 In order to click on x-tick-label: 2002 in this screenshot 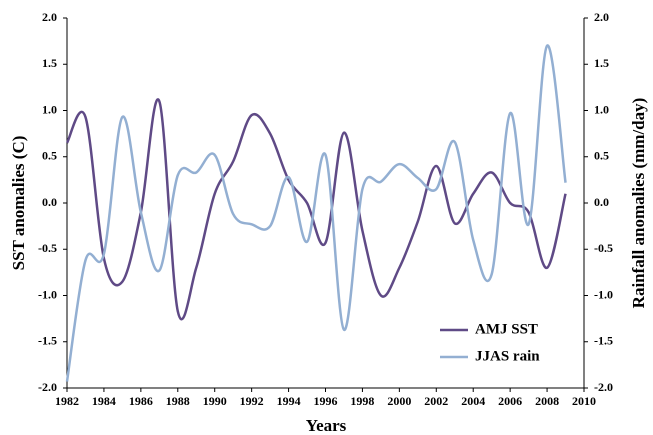, I will do `click(436, 401)`.